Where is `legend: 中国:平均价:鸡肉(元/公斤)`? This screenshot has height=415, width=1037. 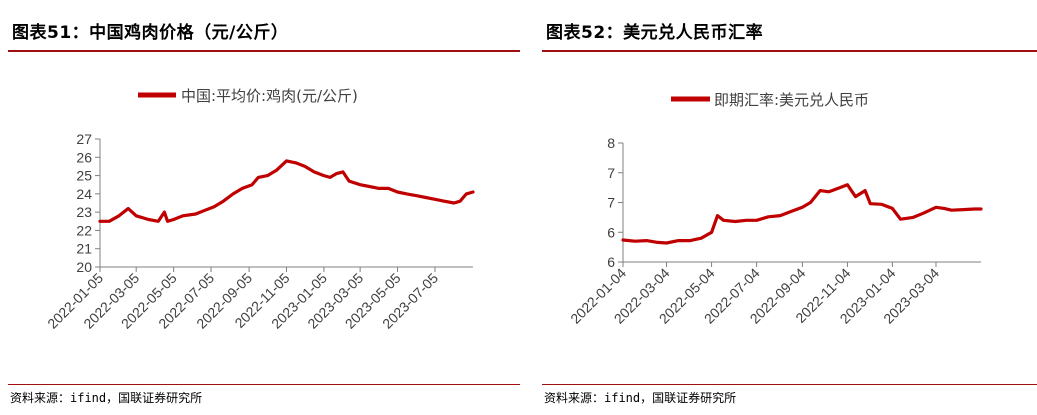 legend: 中国:平均价:鸡肉(元/公斤) is located at coordinates (248, 96).